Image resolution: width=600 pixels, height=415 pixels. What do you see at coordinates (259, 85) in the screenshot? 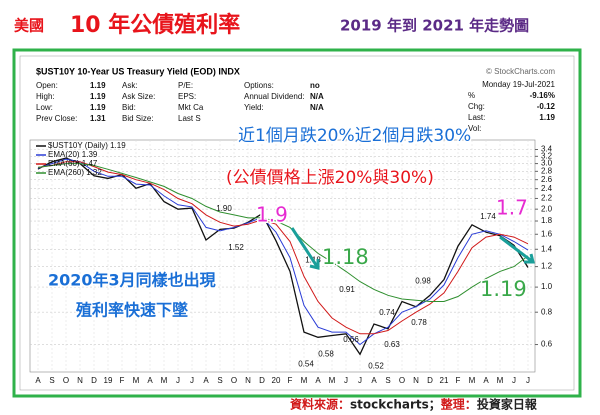
I see `quote-label: Options:` at bounding box center [259, 85].